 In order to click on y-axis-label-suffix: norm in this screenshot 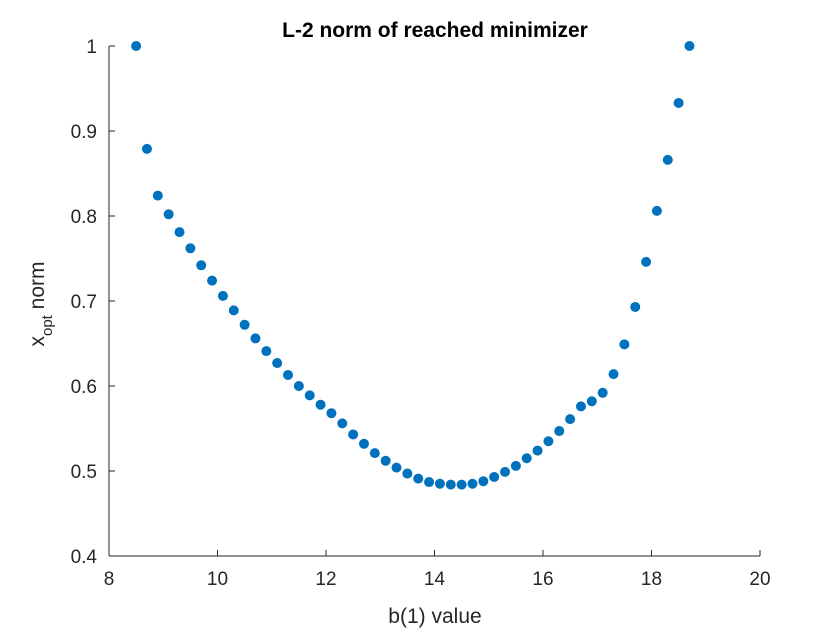, I will do `click(37, 288)`.